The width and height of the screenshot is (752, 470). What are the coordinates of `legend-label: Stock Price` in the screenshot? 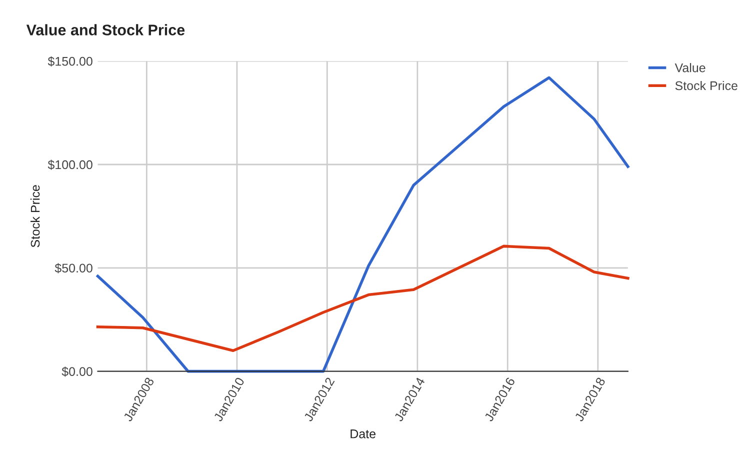 It's located at (706, 85).